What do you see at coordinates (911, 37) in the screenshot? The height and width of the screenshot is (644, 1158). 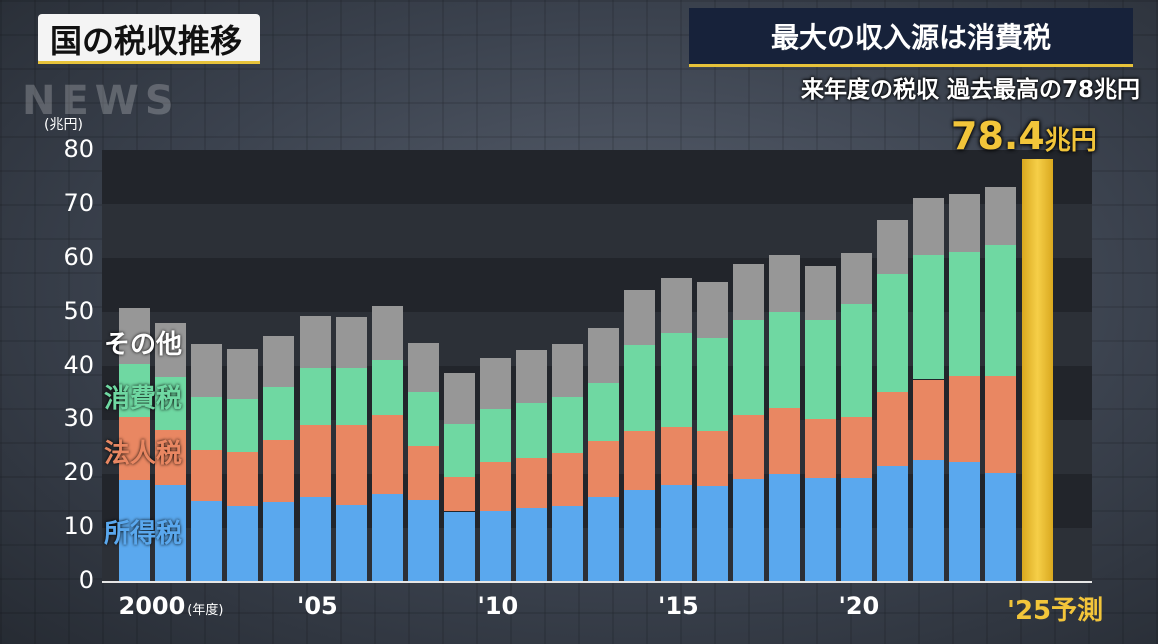 I see `headline-banner: 最大の収入源は消費税` at bounding box center [911, 37].